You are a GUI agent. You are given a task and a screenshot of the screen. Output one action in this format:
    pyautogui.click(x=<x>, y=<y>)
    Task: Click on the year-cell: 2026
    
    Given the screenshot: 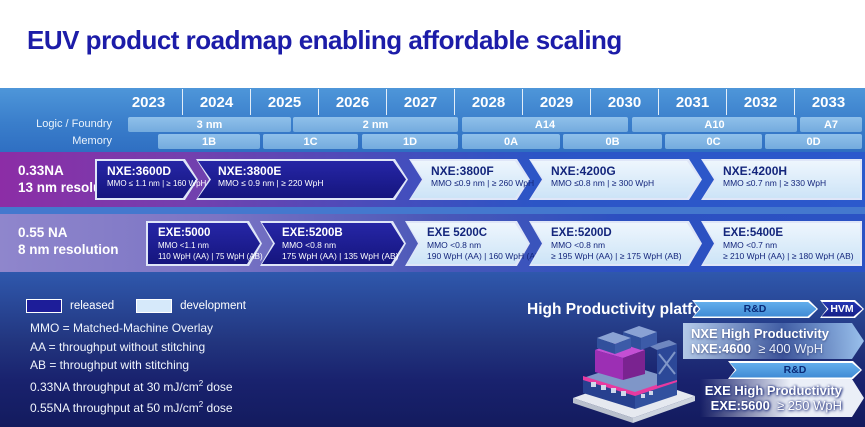 What is the action you would take?
    pyautogui.click(x=352, y=102)
    